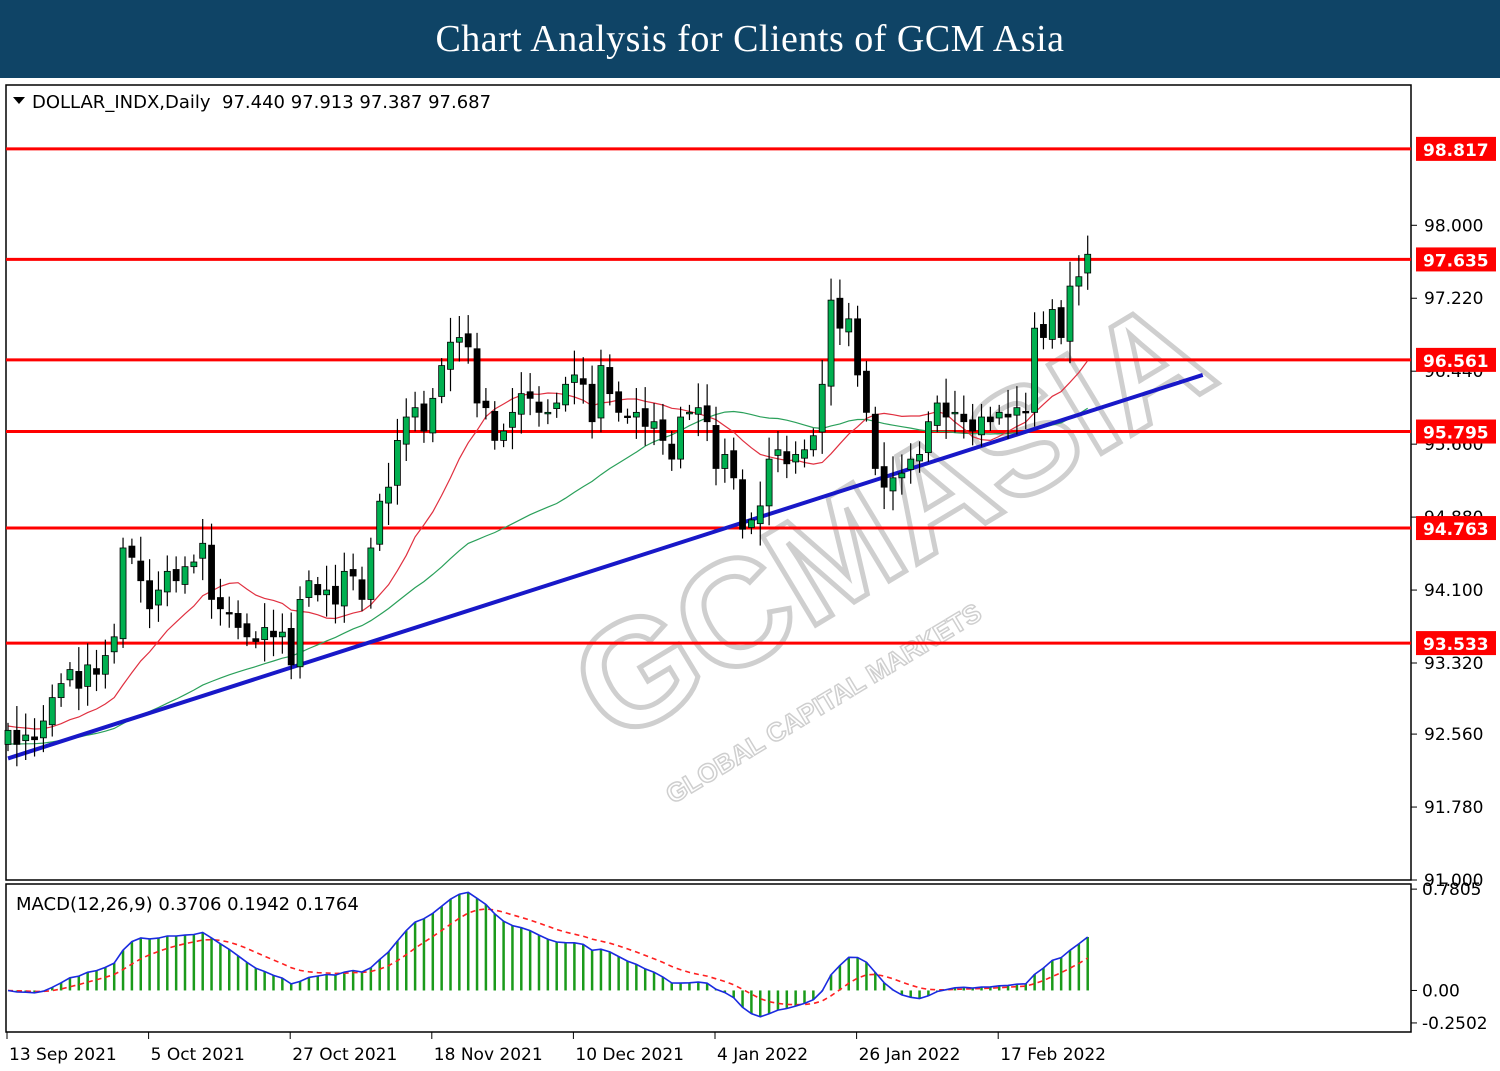  Describe the element at coordinates (1441, 991) in the screenshot. I see `macd-tick-label: 0.00` at that location.